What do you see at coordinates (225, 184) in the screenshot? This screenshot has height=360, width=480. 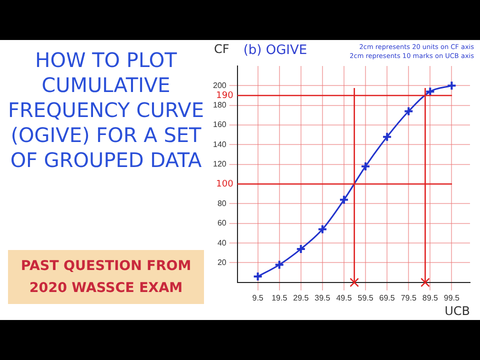 I see `ref-line-label: 100` at bounding box center [225, 184].